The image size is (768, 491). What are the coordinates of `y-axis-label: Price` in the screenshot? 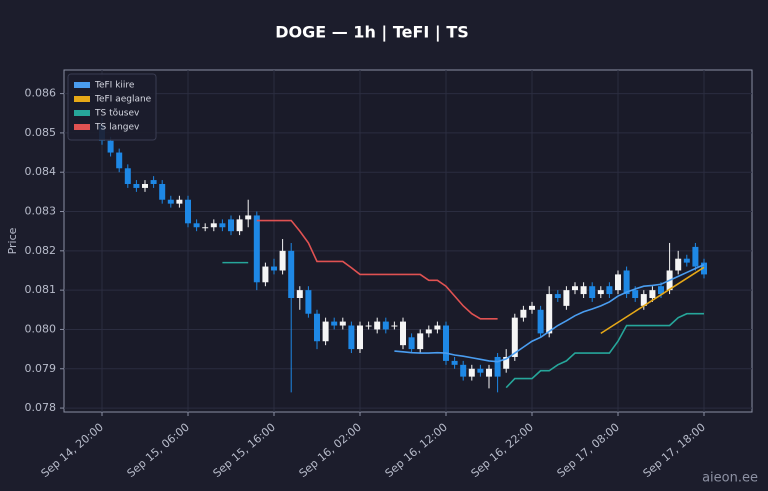 It's located at (12, 240).